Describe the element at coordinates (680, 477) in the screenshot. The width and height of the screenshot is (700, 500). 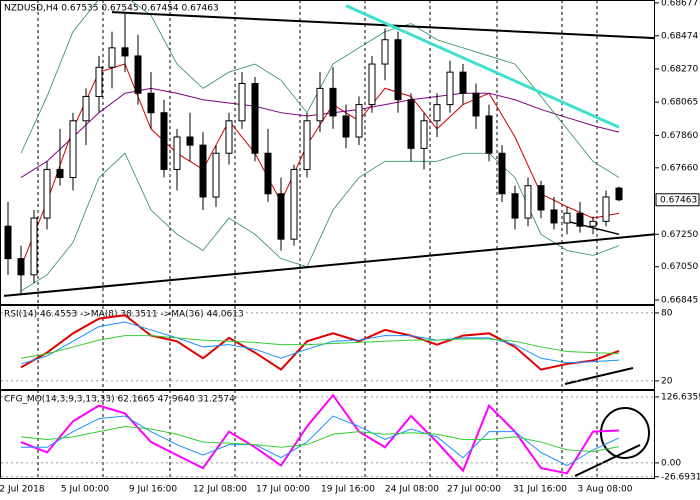
I see `y-tick-label: -26.6931` at that location.